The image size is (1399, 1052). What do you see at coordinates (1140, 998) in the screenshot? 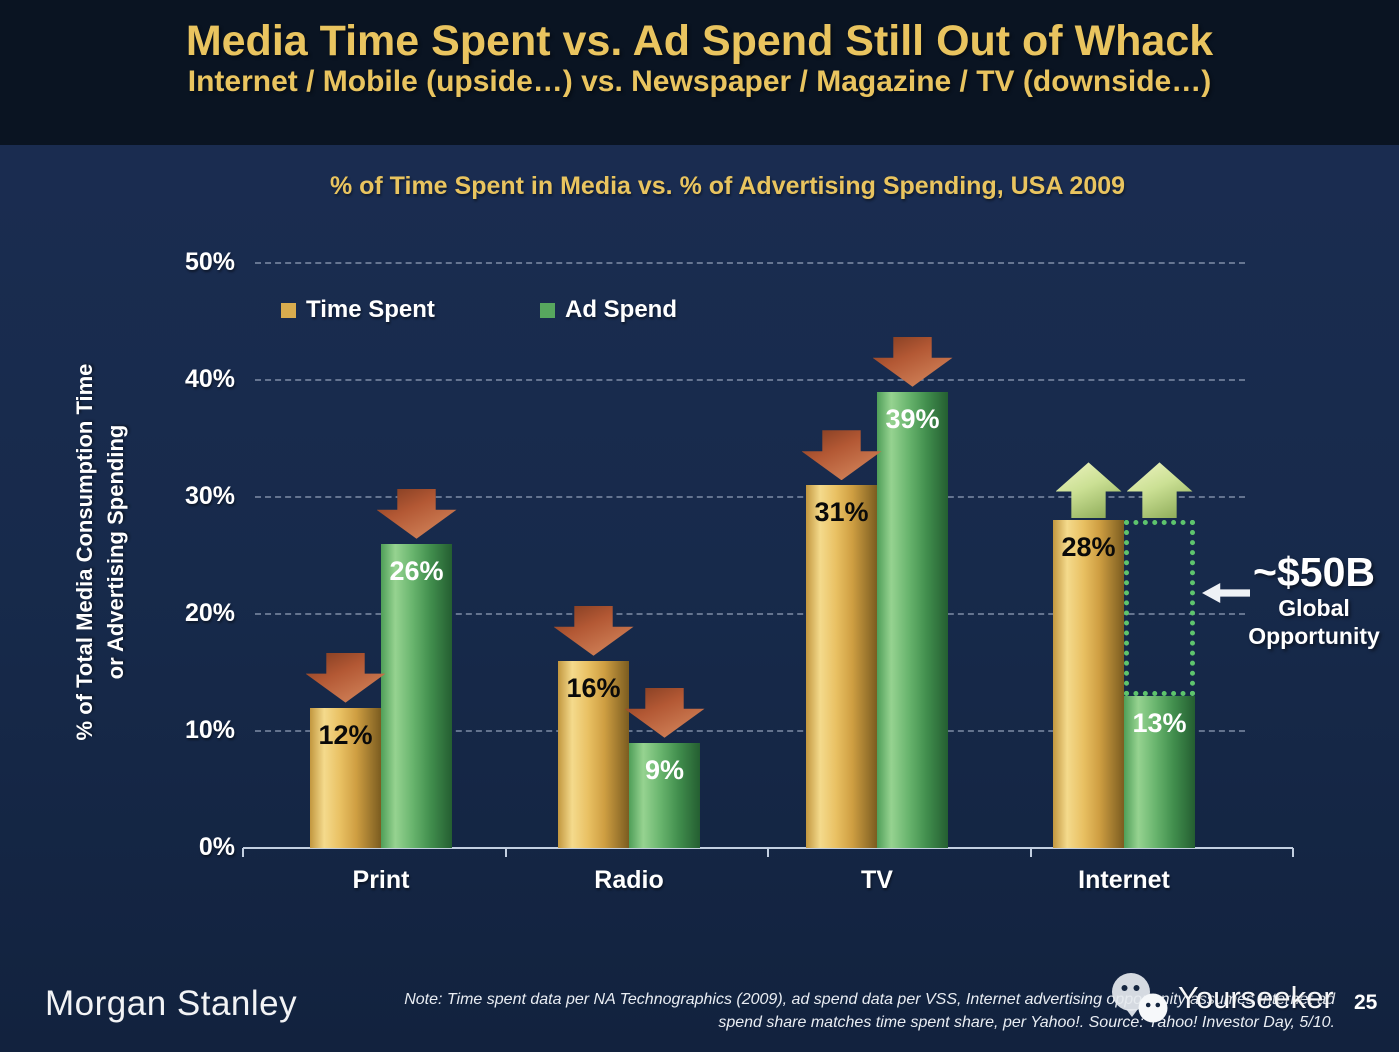
I see `wechat-logo-icon` at bounding box center [1140, 998].